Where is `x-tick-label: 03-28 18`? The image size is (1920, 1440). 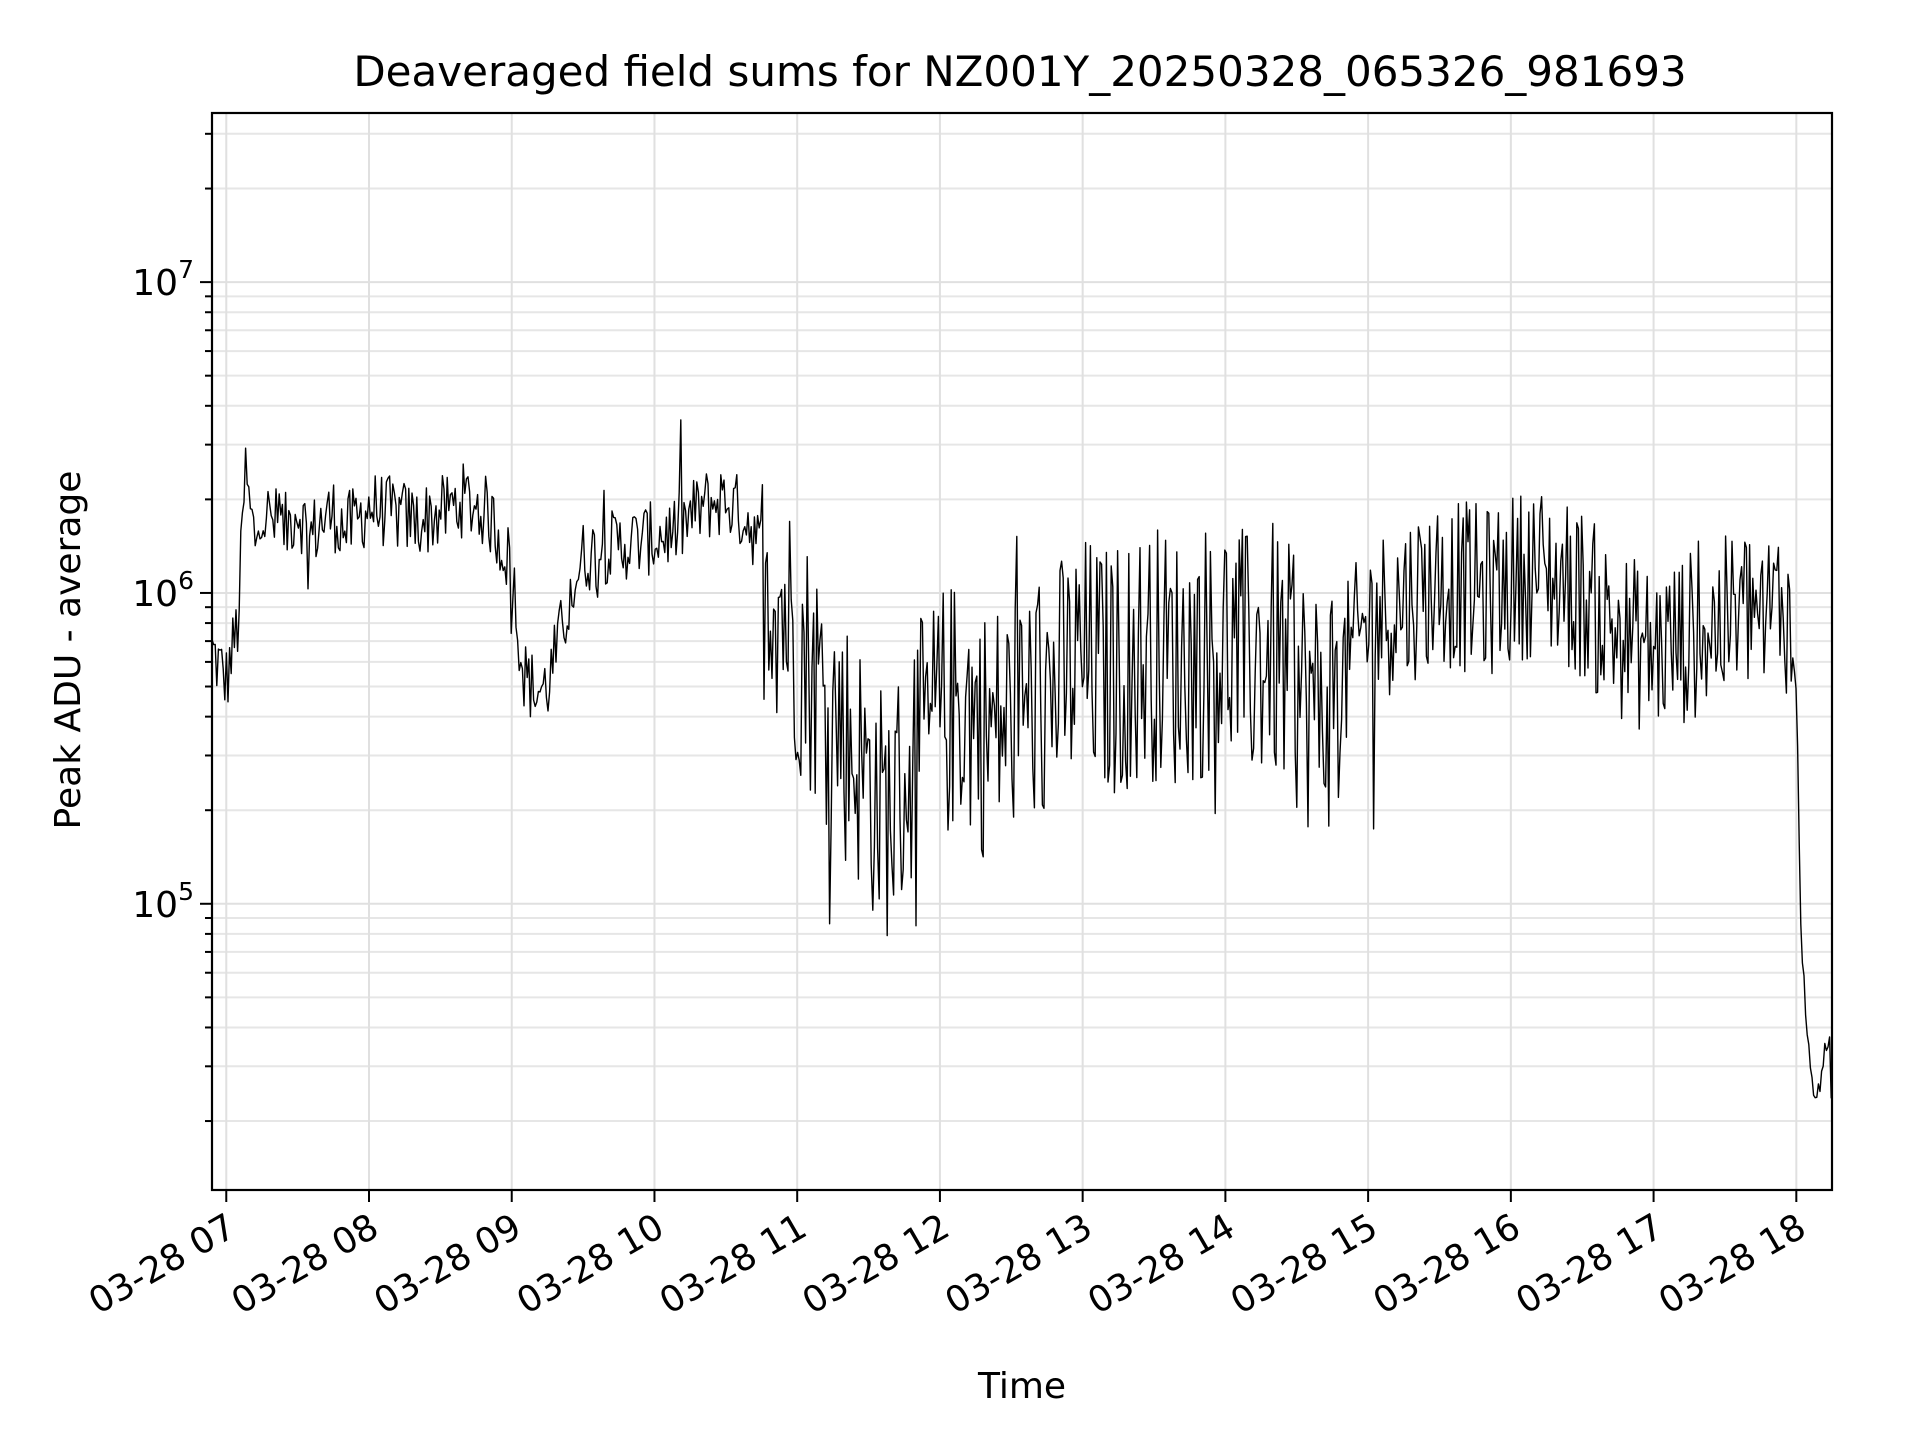 x-tick-label: 03-28 18 is located at coordinates (1732, 1264).